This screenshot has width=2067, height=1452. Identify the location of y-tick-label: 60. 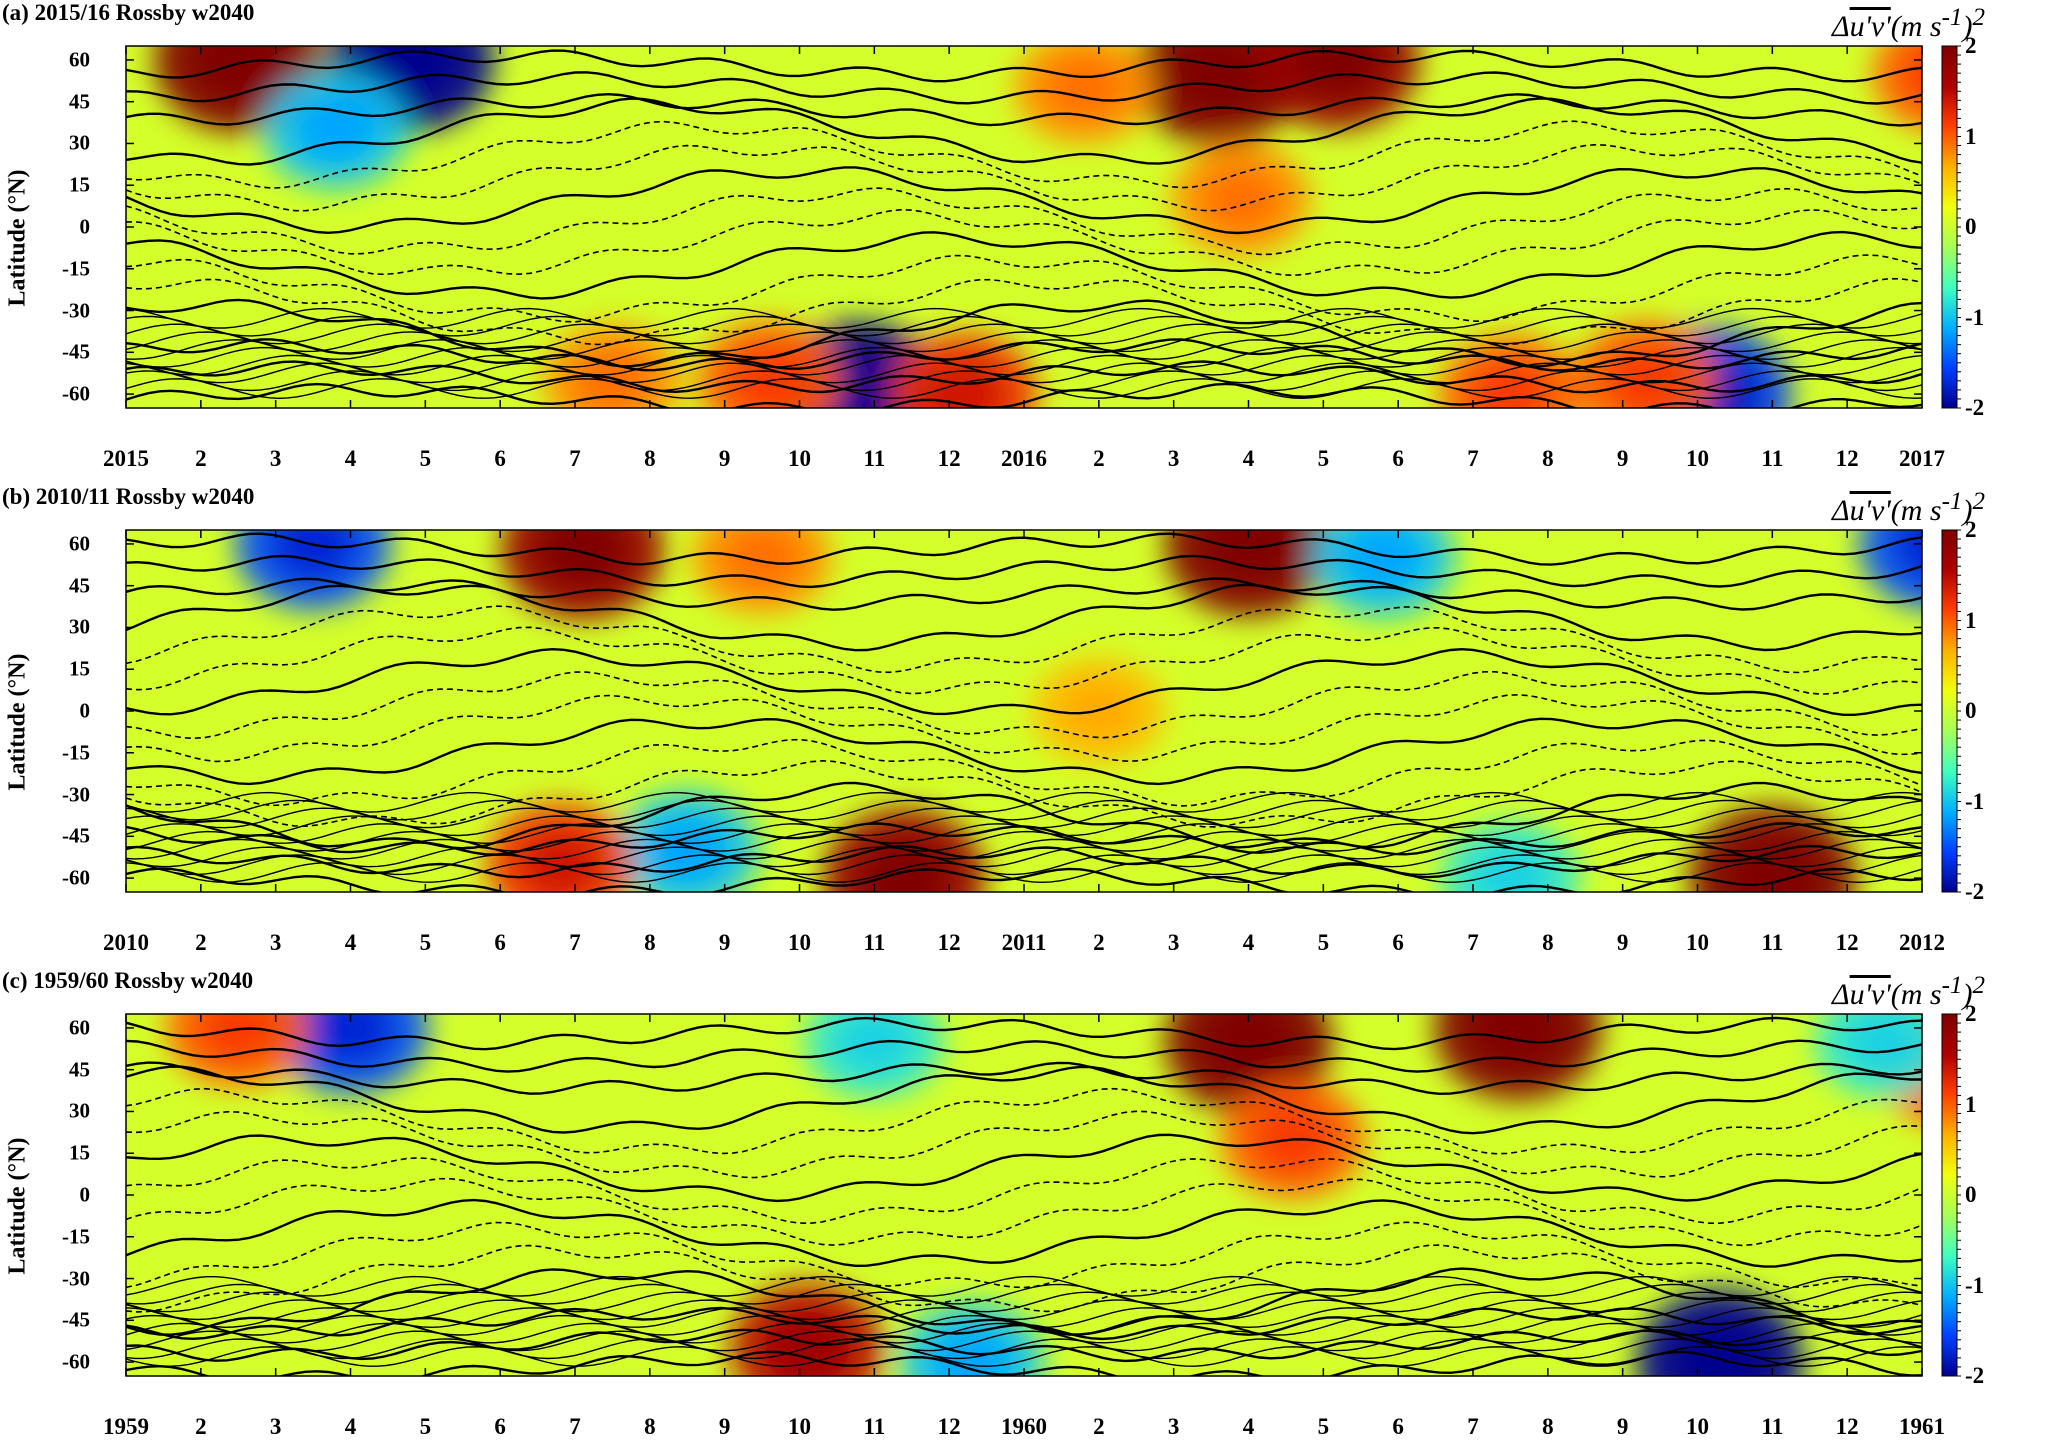
(79, 59).